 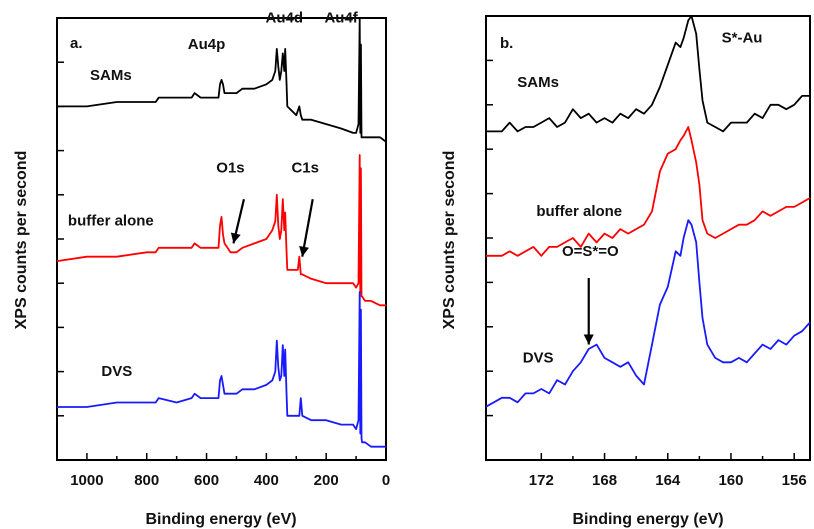 I want to click on panel-b-series-dvs, so click(x=648, y=313).